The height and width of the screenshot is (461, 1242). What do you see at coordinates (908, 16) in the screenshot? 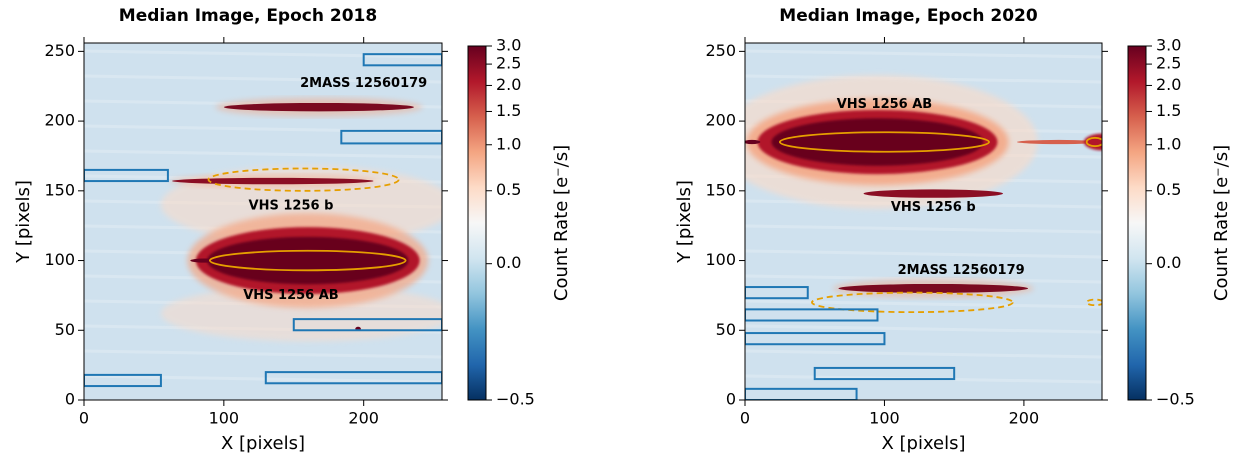
I see `chart-title: Median Image, Epoch 2020` at bounding box center [908, 16].